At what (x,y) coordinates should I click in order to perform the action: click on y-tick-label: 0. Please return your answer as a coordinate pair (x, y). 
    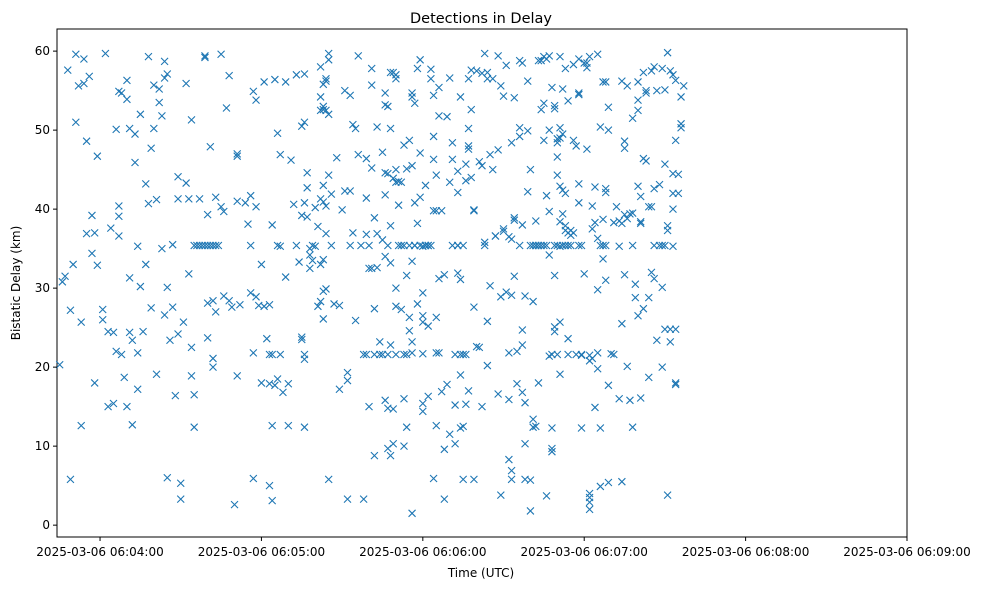
    Looking at the image, I should click on (46, 525).